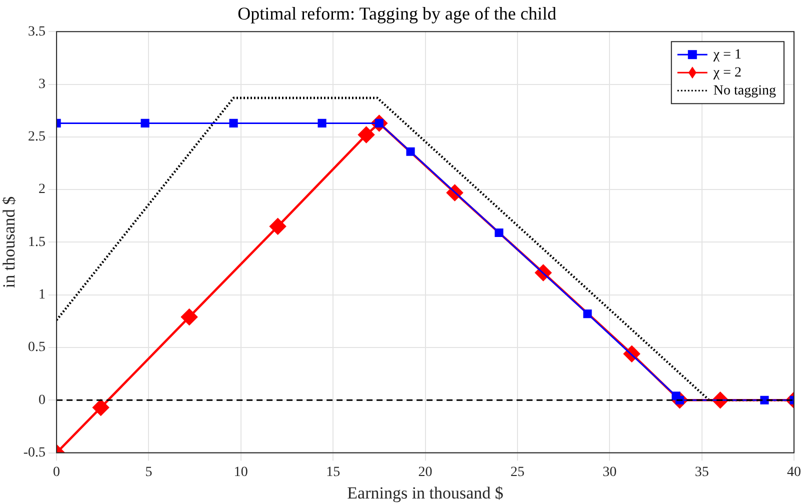 Image resolution: width=804 pixels, height=504 pixels. Describe the element at coordinates (425, 492) in the screenshot. I see `x-axis-title: Earnings in thousand $` at that location.